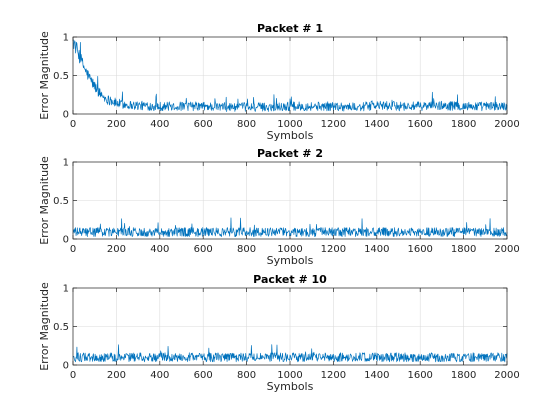  What do you see at coordinates (290, 153) in the screenshot?
I see `chart-title: Packet # 2` at bounding box center [290, 153].